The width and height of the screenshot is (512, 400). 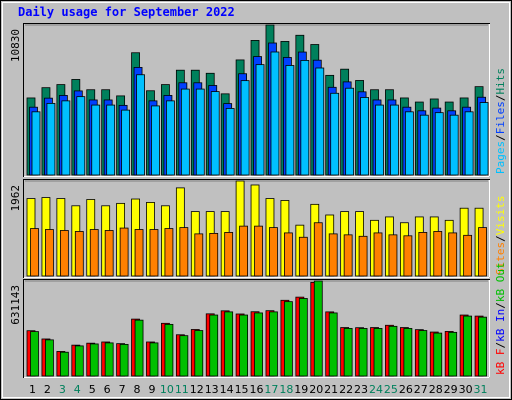 What do you see at coordinates (92, 389) in the screenshot?
I see `x-tick-label: 5` at bounding box center [92, 389].